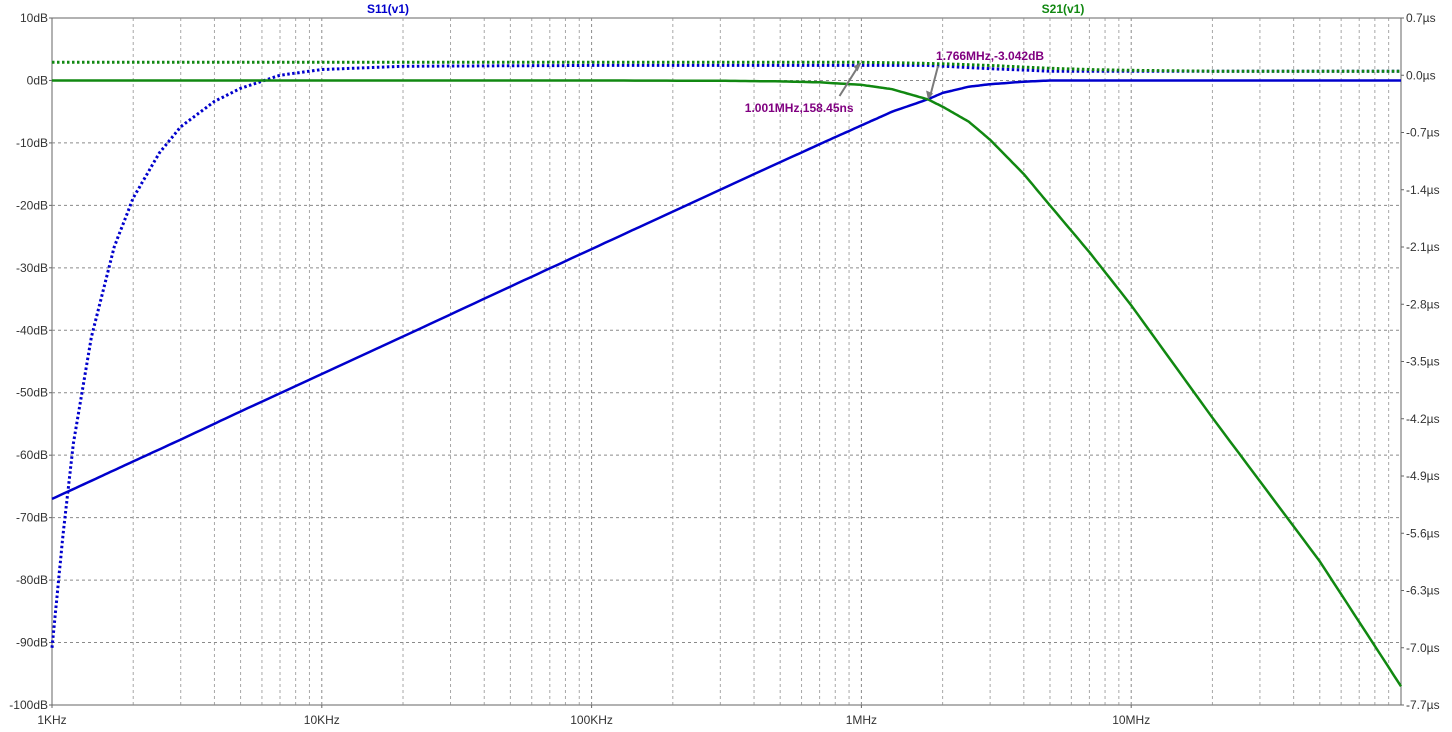 Image resolution: width=1452 pixels, height=732 pixels. I want to click on y-left-tick-label: 0dB, so click(37, 80).